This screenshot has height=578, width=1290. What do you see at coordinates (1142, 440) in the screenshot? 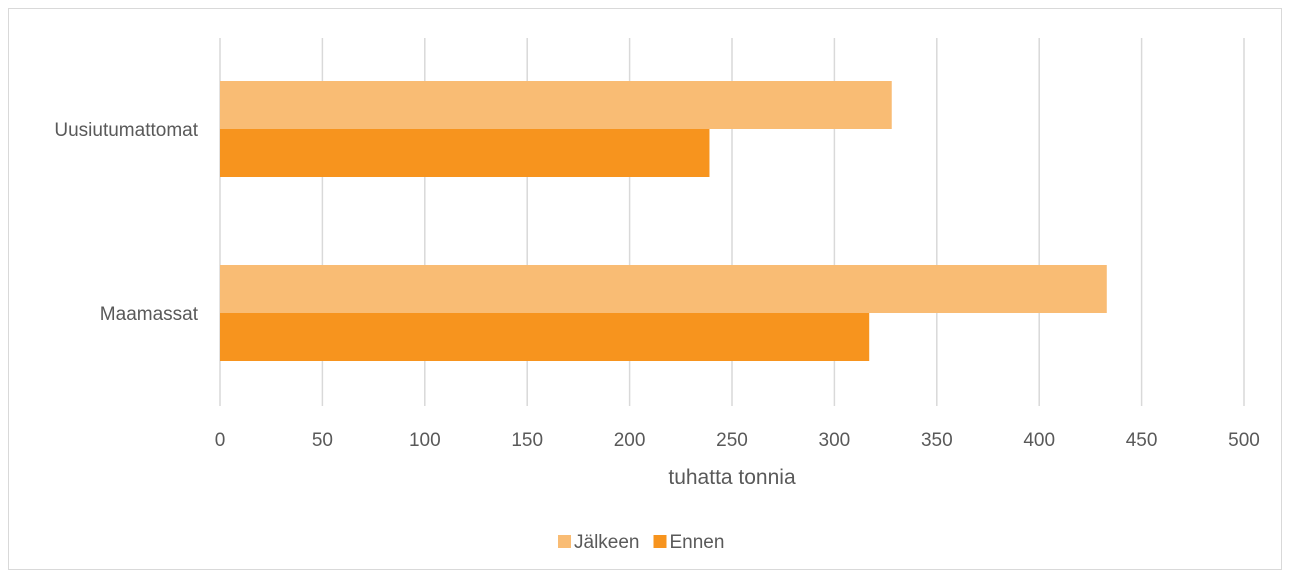
I see `x-tick-label: 450` at bounding box center [1142, 440].